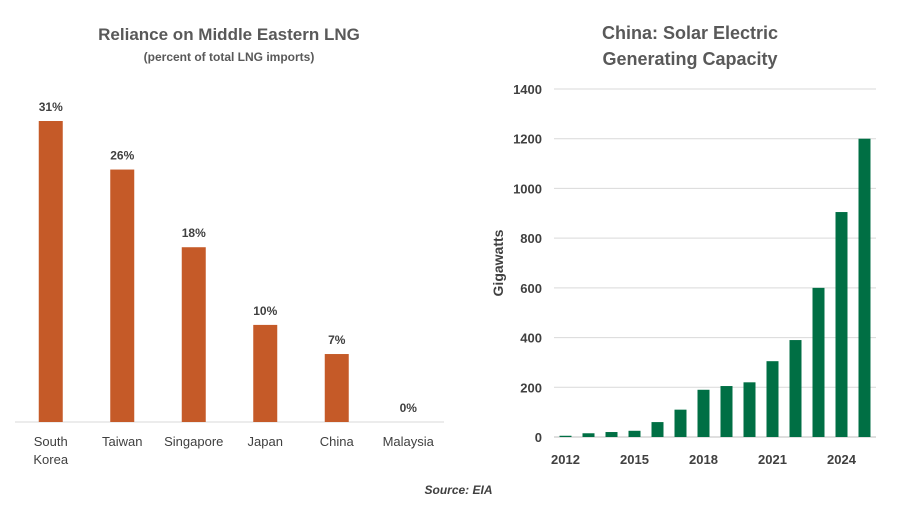  Describe the element at coordinates (337, 340) in the screenshot. I see `data-label: 7%` at that location.